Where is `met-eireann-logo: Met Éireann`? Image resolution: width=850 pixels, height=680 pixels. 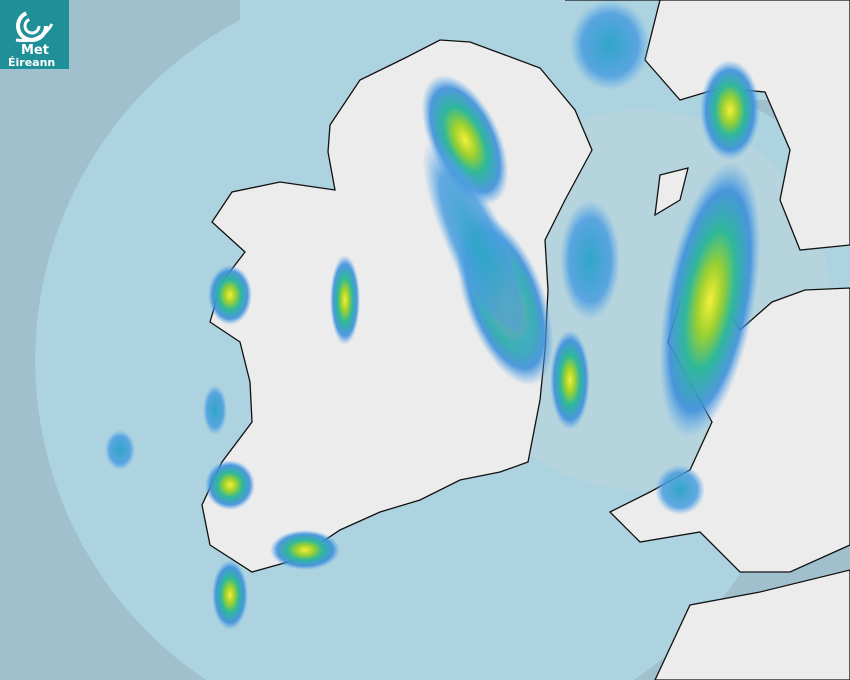
met-eireann-logo: Met Éireann is located at coordinates (34, 34).